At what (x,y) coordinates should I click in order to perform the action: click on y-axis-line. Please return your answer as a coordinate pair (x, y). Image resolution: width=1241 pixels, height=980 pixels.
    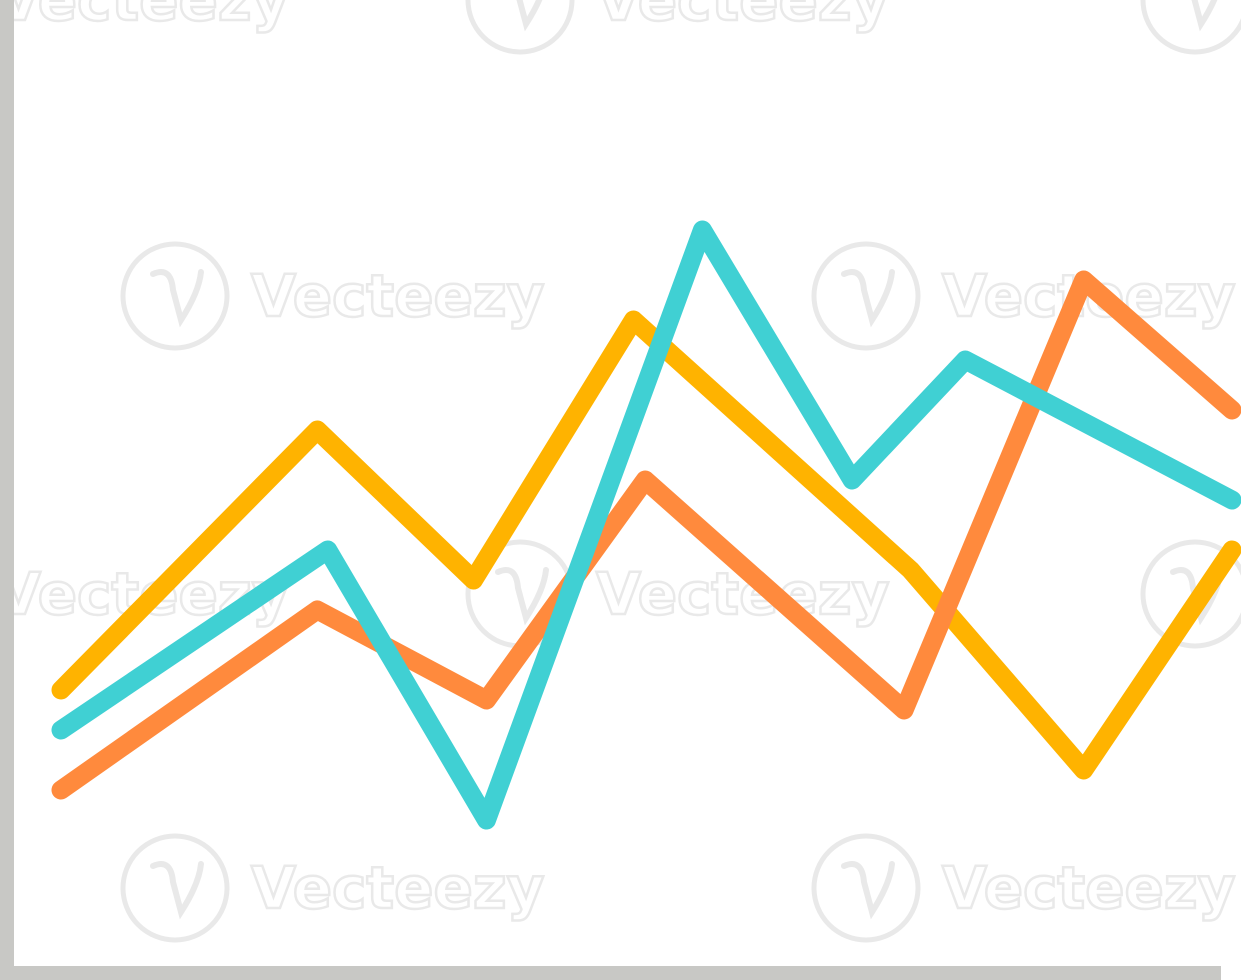
    Looking at the image, I should click on (7, 490).